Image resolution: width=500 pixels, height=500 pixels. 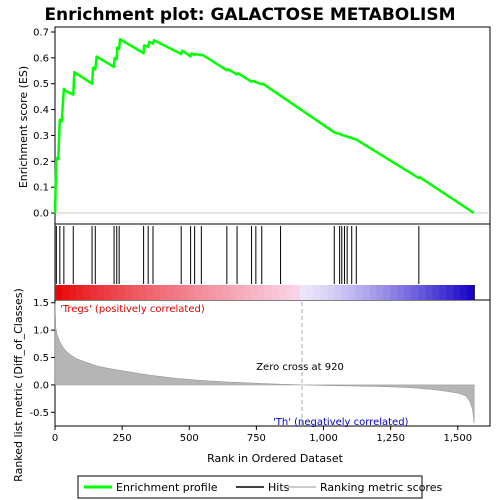 I want to click on x-tick-label: 1,500, so click(x=457, y=438).